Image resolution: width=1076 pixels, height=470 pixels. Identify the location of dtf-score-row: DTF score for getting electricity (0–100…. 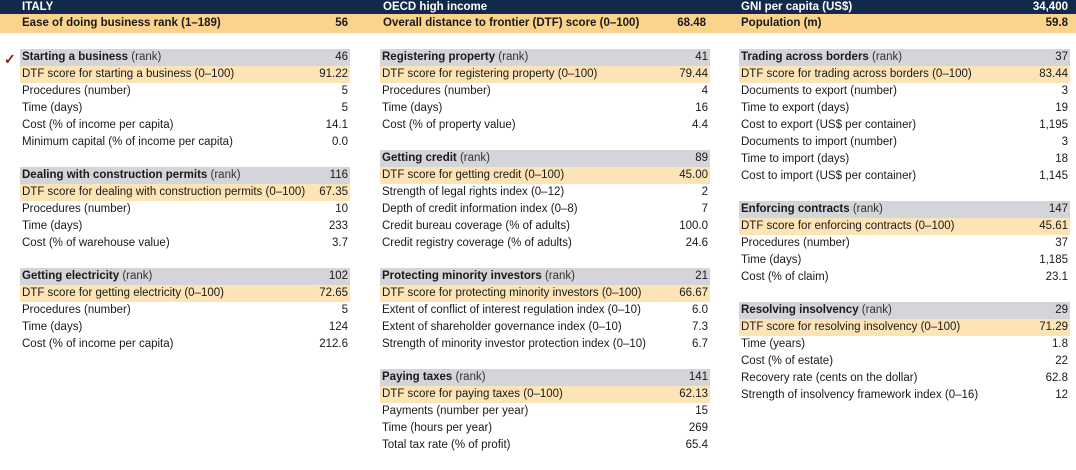
(185, 293).